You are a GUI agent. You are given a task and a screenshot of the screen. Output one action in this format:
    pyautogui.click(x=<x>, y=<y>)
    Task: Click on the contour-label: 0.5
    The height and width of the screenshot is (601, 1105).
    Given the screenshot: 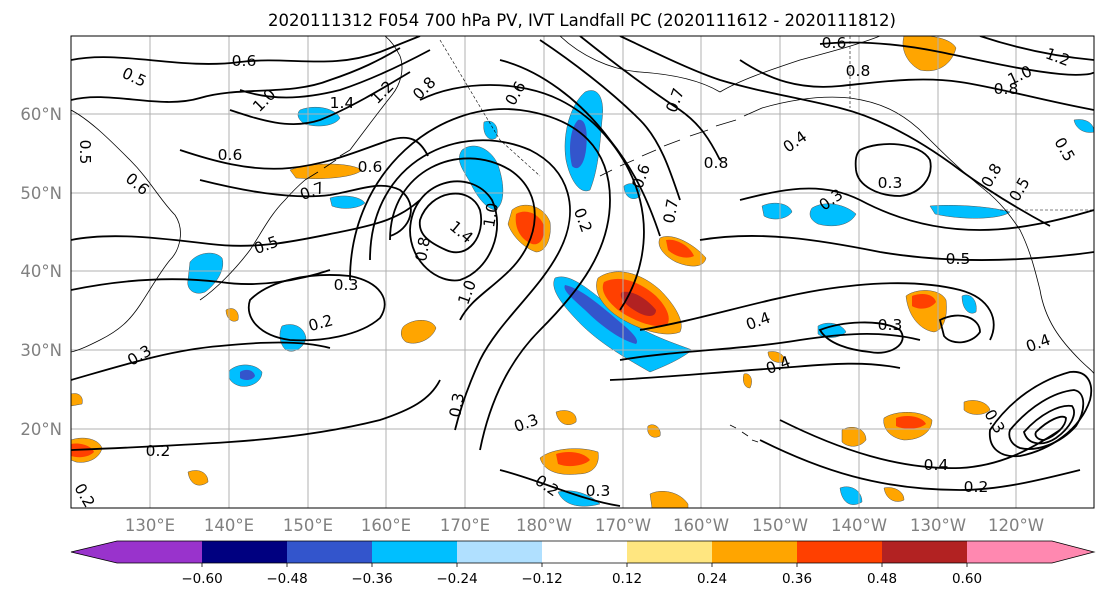 What is the action you would take?
    pyautogui.click(x=85, y=152)
    